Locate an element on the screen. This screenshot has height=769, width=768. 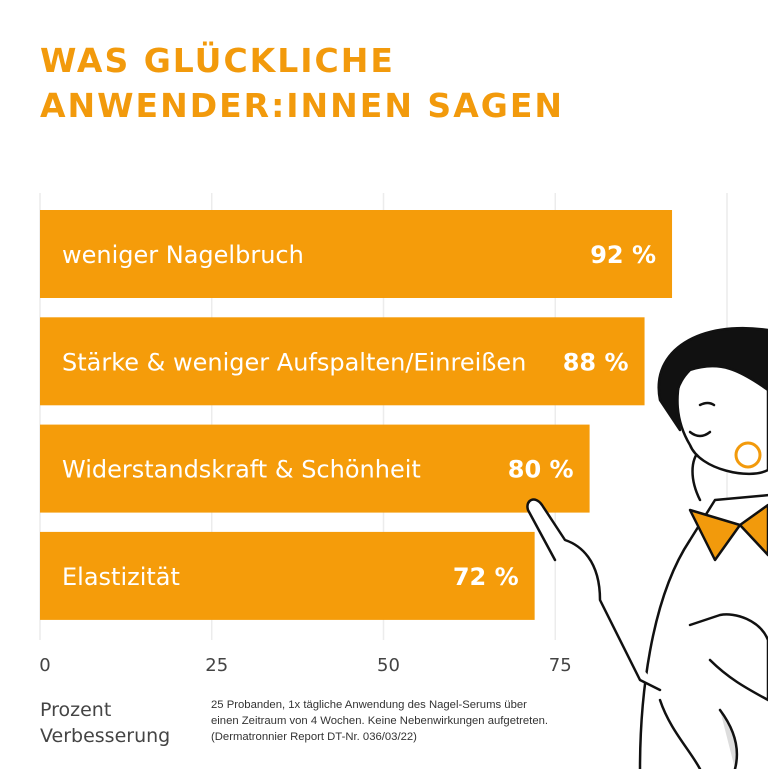
bar-value-label: 88 % is located at coordinates (596, 362).